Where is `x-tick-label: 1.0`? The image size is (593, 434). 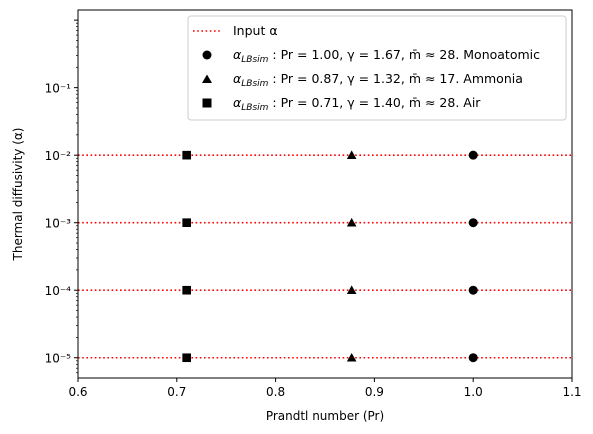 x-tick-label: 1.0 is located at coordinates (473, 392).